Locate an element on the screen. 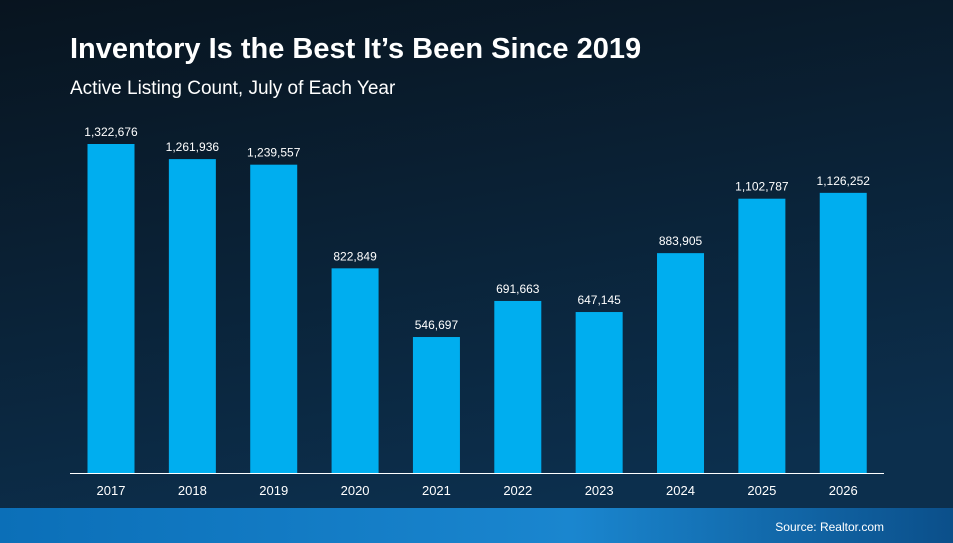 This screenshot has height=543, width=953. x-tick-label: 2017 is located at coordinates (111, 490).